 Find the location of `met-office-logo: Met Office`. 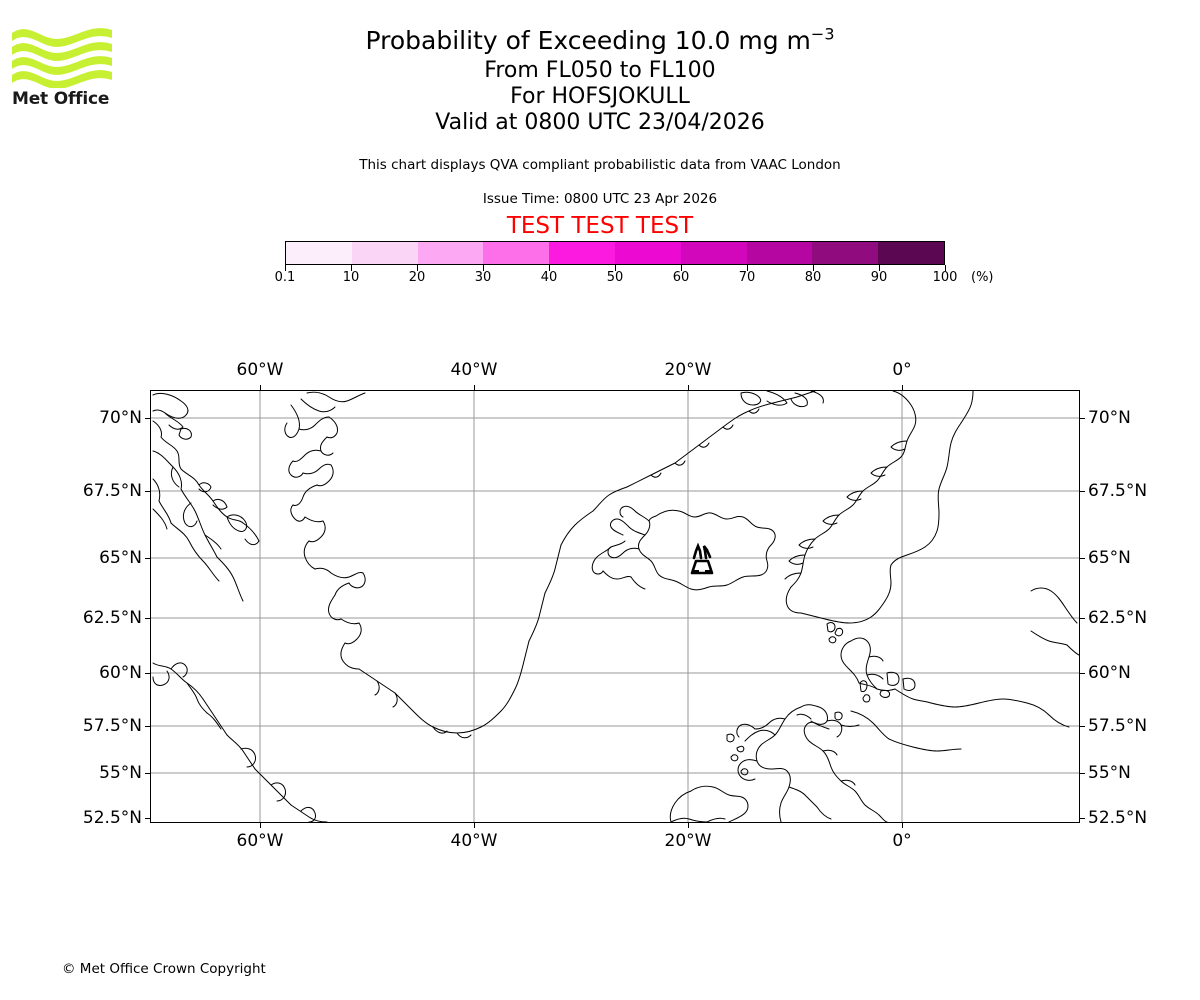

met-office-logo: Met Office is located at coordinates (62, 68).